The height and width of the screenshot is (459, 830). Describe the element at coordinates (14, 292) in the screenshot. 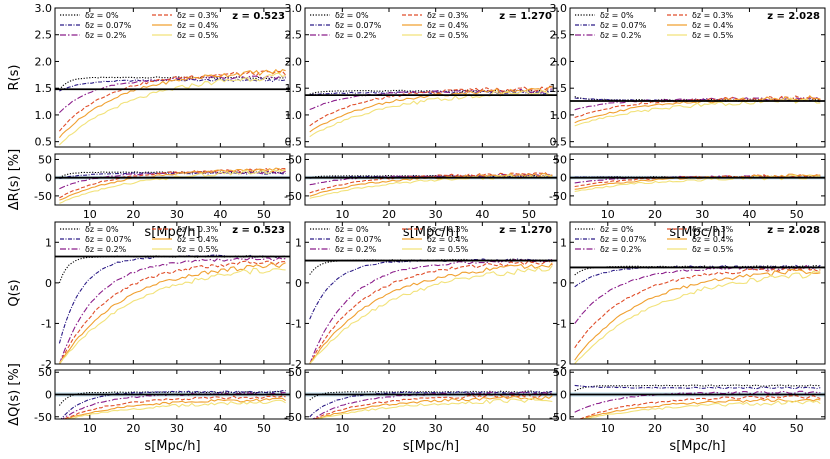

I see `y-axis-label: Q(s)` at that location.